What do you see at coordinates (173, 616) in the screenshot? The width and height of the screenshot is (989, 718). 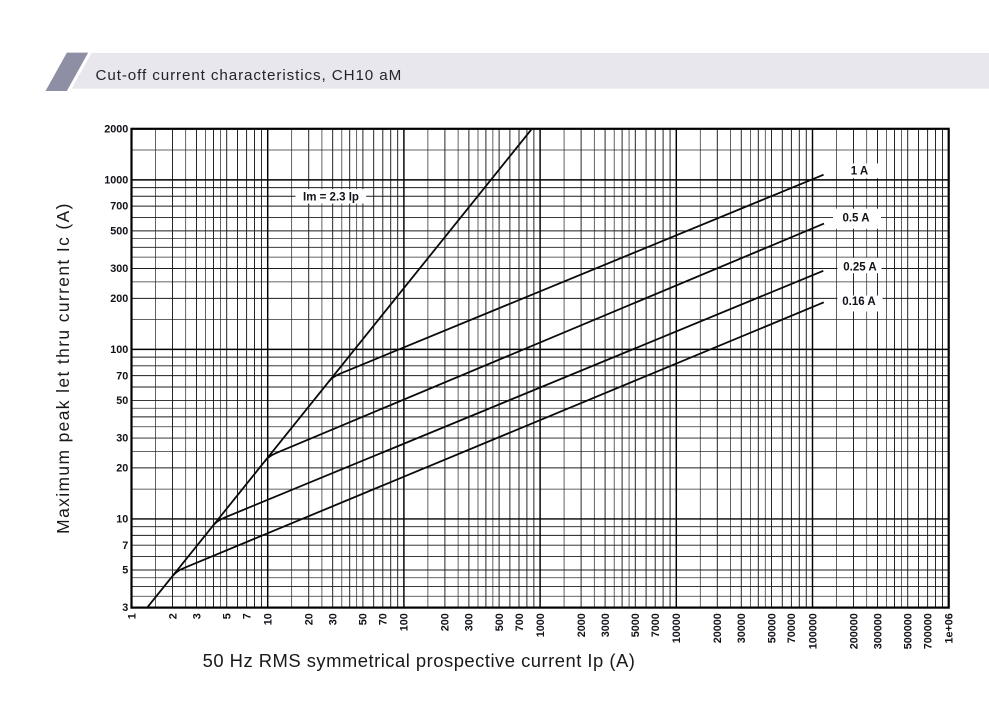 I see `svg-text: 2` at bounding box center [173, 616].